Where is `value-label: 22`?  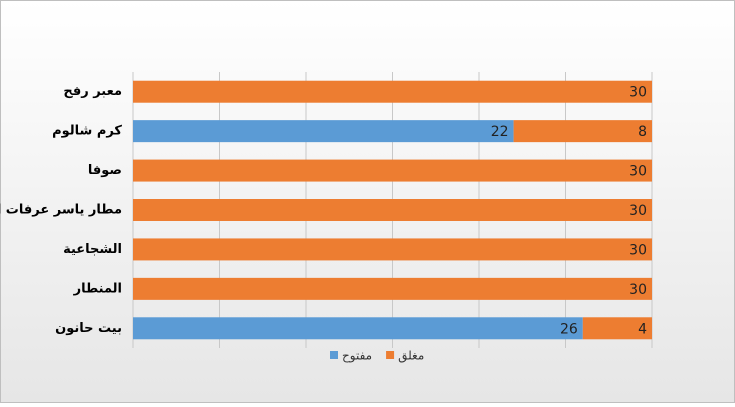
value-label: 22 is located at coordinates (500, 132).